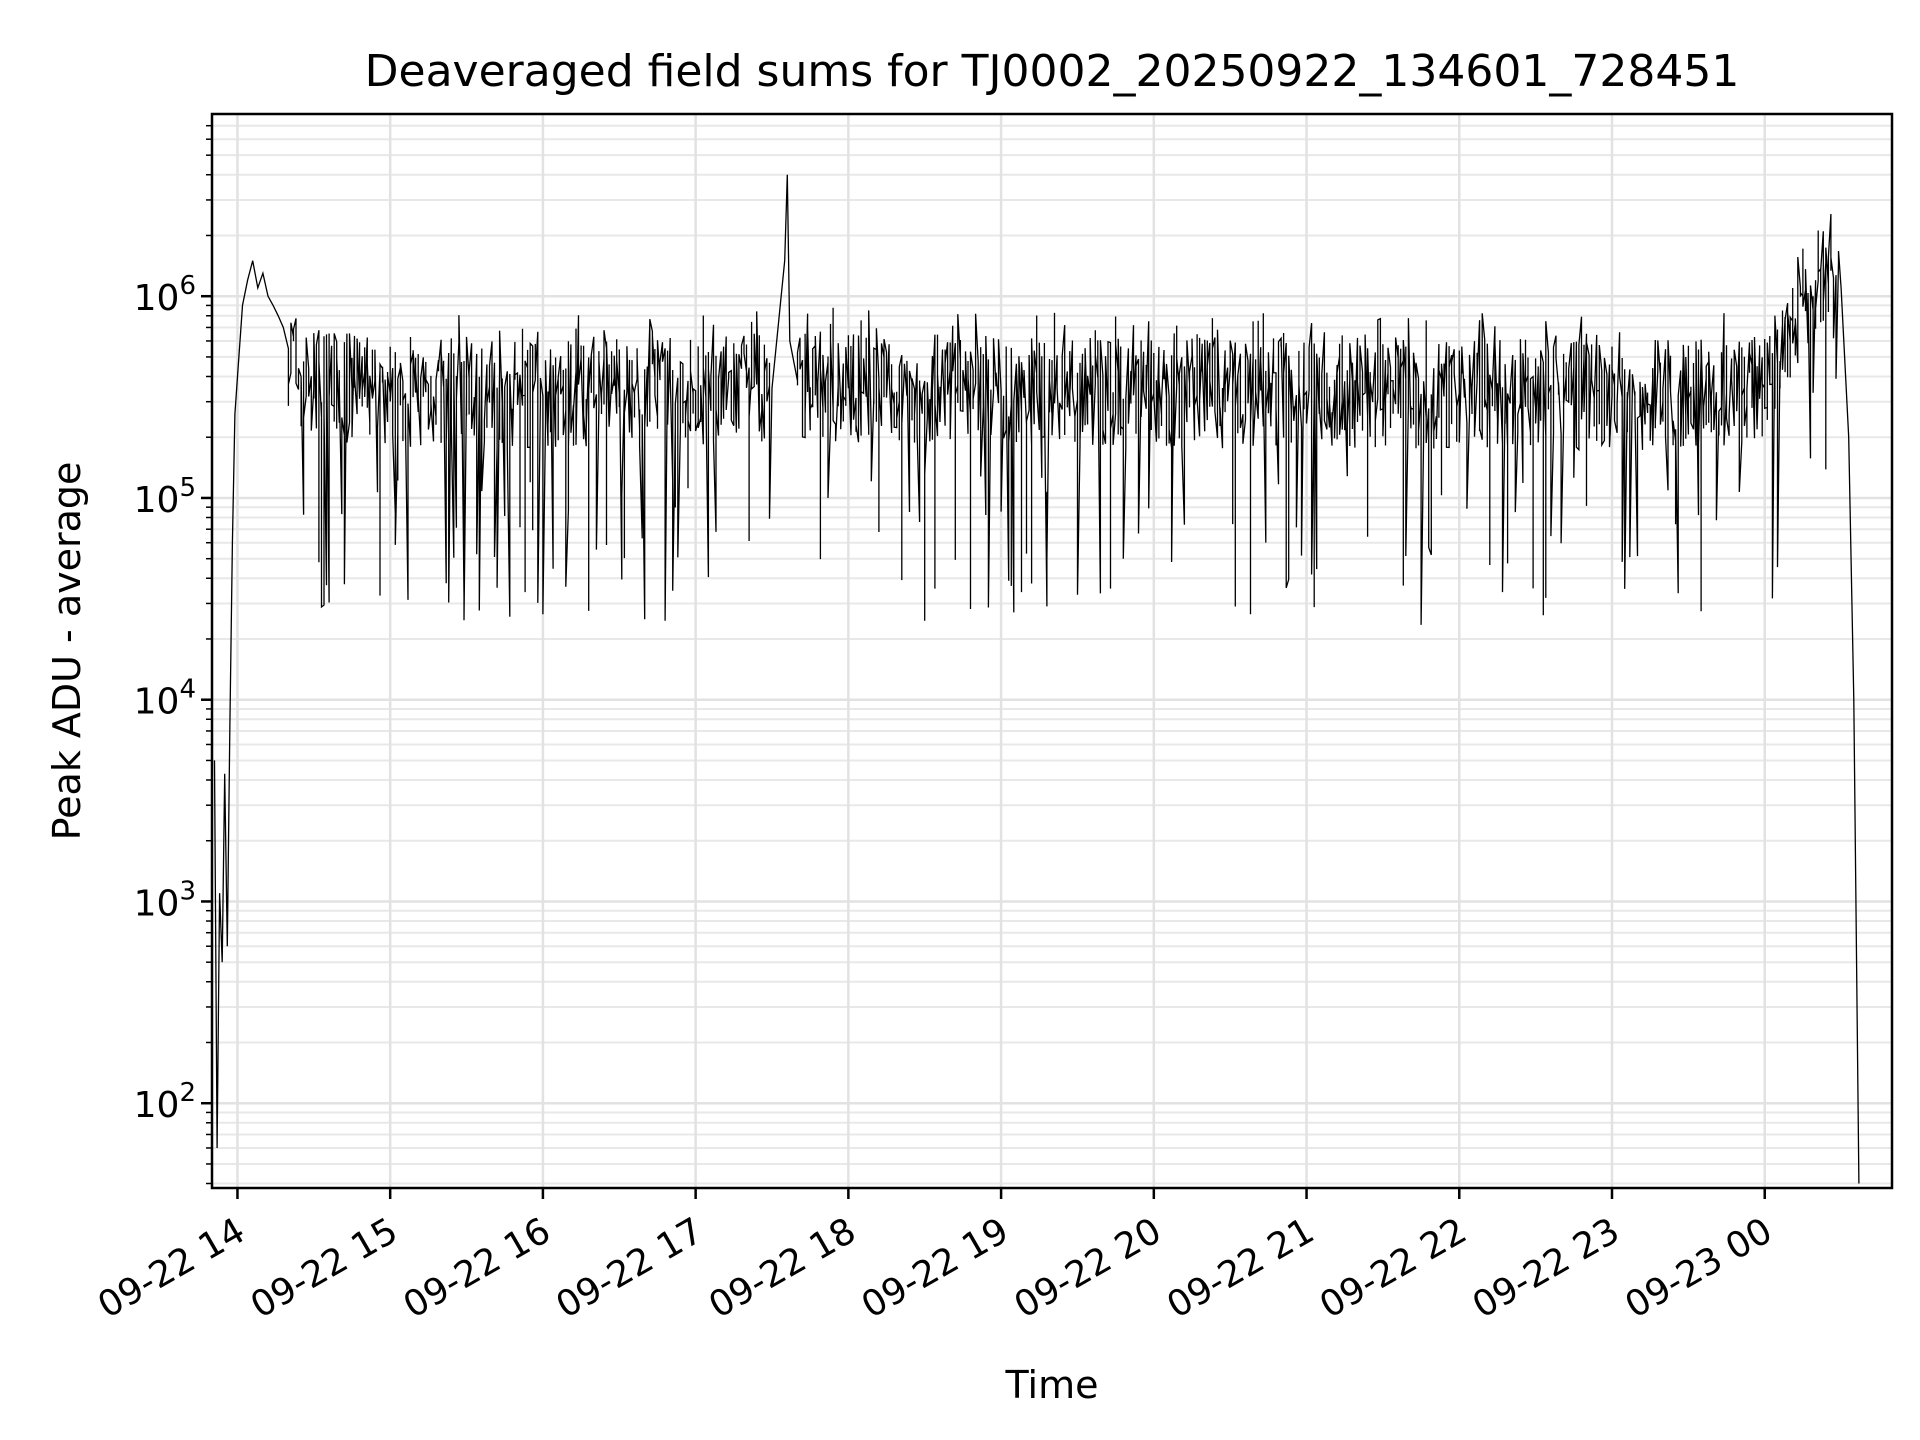 This screenshot has width=1920, height=1440. I want to click on y-tick-label: 10⁶, so click(165, 295).